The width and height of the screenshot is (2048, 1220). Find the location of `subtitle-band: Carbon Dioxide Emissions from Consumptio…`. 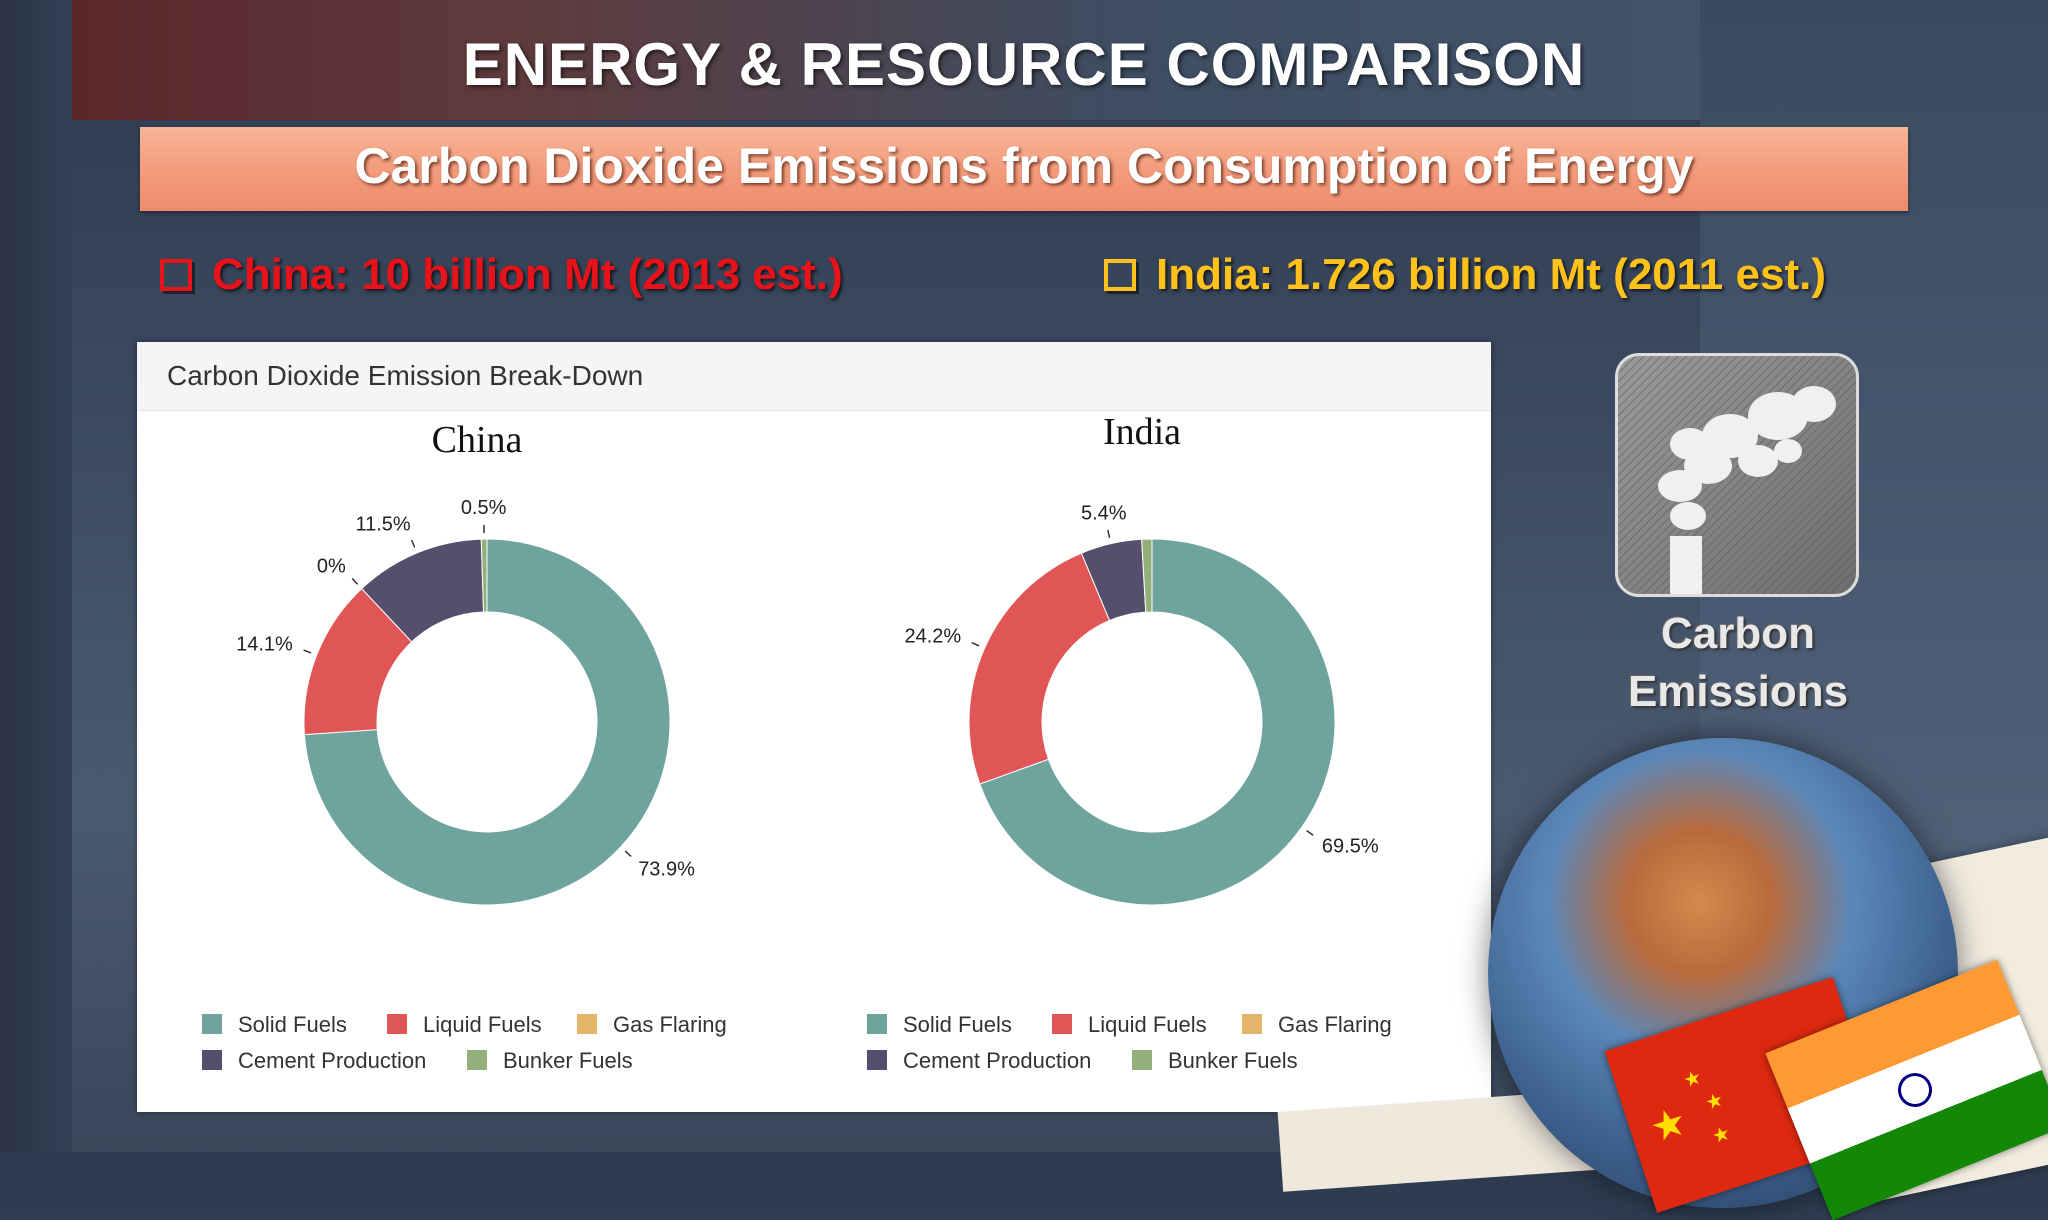

subtitle-band: Carbon Dioxide Emissions from Consumptio… is located at coordinates (1024, 169).